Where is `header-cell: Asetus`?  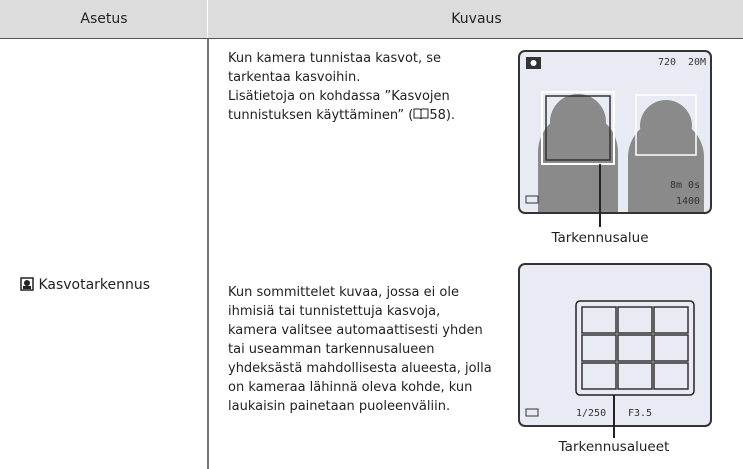 header-cell: Asetus is located at coordinates (104, 19).